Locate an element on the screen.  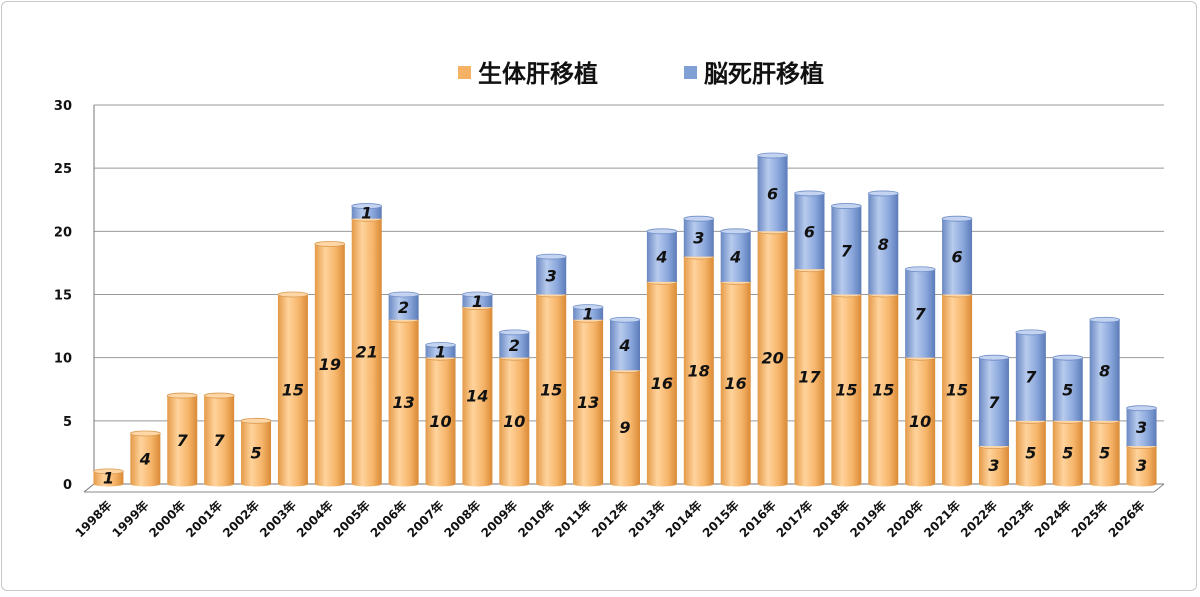
data-label: 2 is located at coordinates (403, 307).